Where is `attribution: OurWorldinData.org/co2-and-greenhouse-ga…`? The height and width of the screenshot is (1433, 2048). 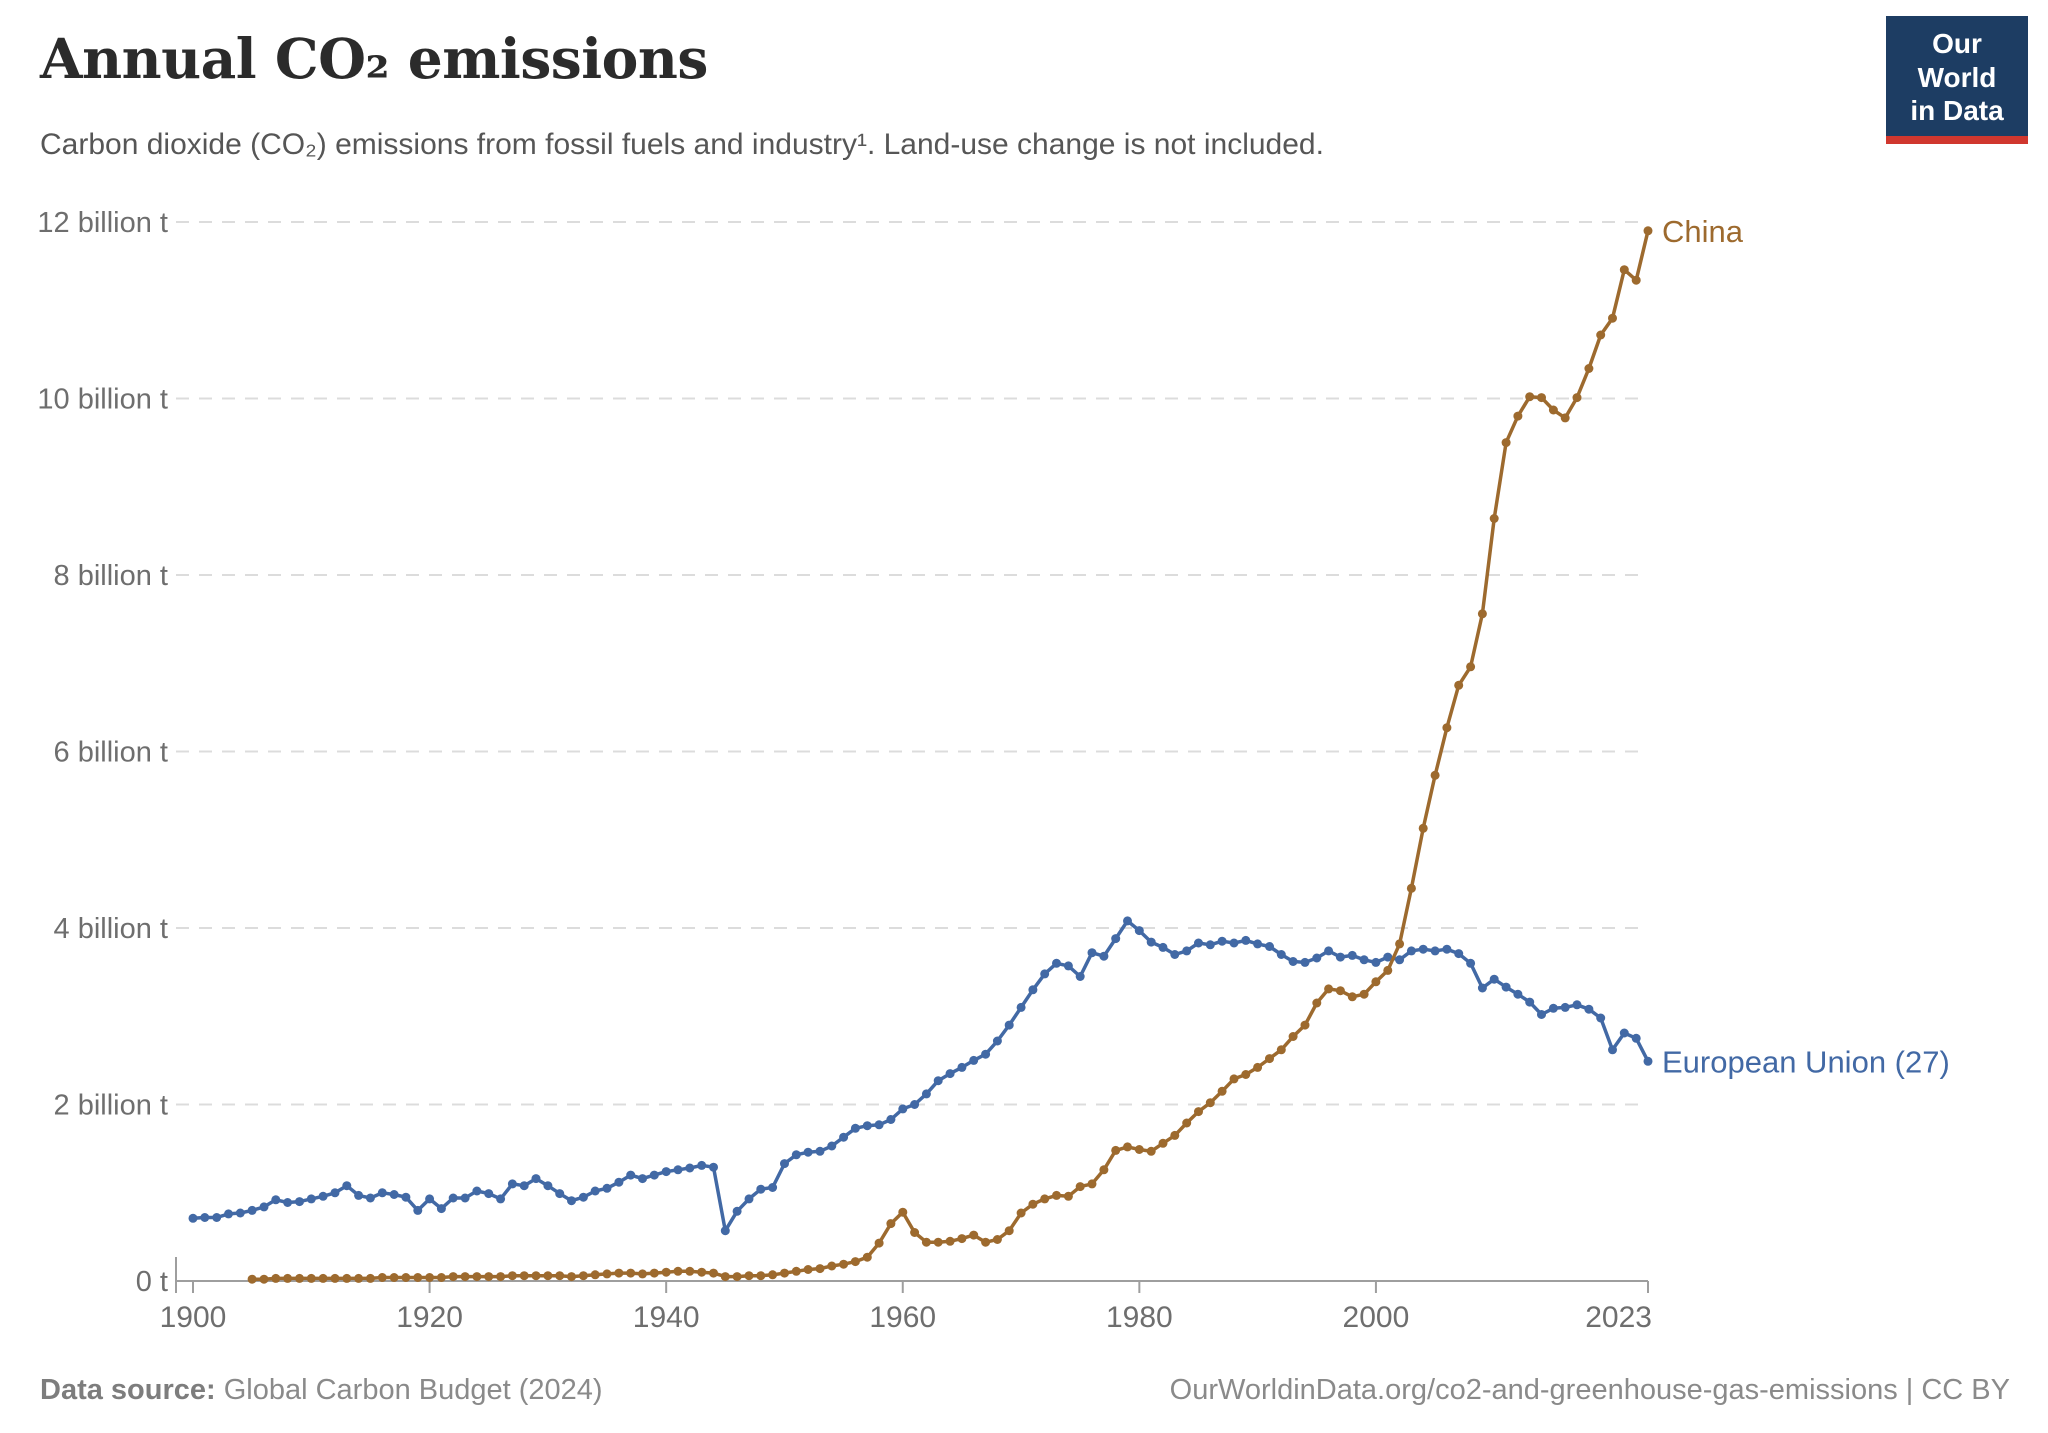 attribution: OurWorldinData.org/co2-and-greenhouse-ga… is located at coordinates (1589, 1390).